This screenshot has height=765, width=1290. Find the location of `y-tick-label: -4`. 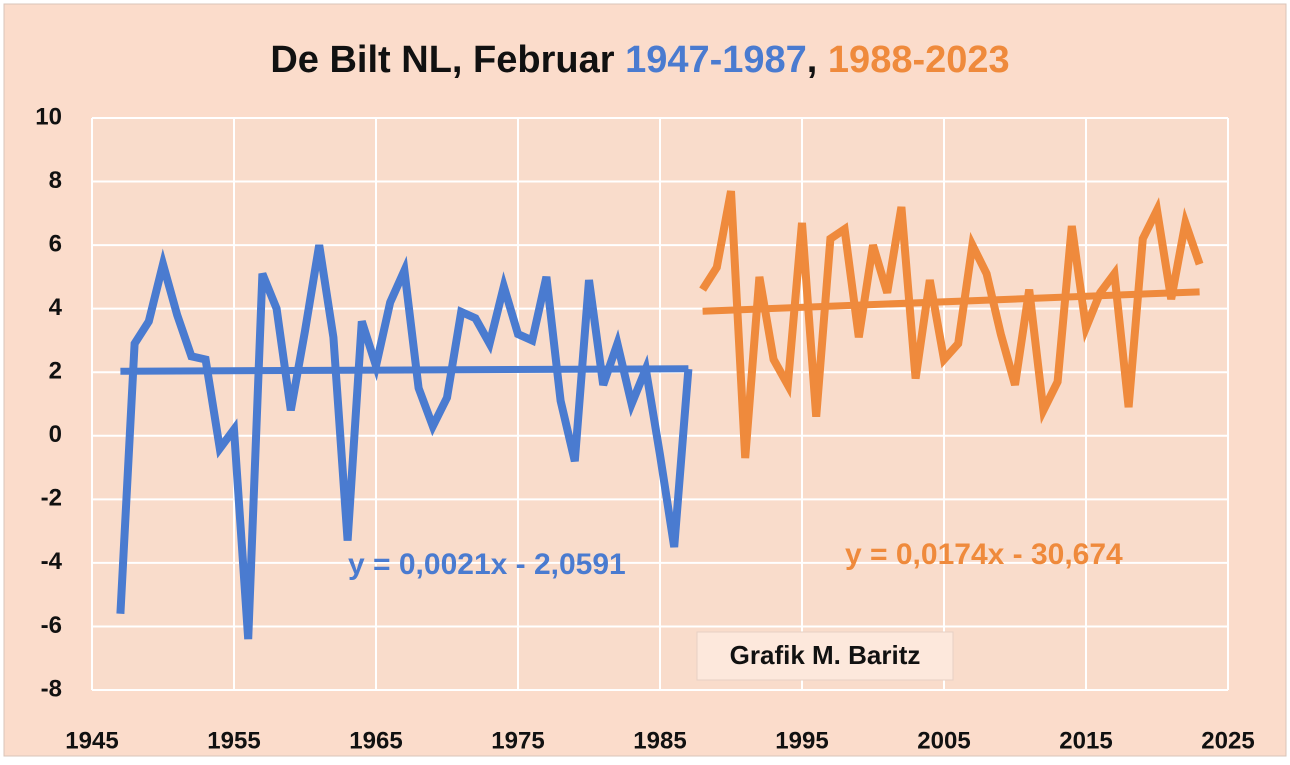

y-tick-label: -4 is located at coordinates (52, 561).